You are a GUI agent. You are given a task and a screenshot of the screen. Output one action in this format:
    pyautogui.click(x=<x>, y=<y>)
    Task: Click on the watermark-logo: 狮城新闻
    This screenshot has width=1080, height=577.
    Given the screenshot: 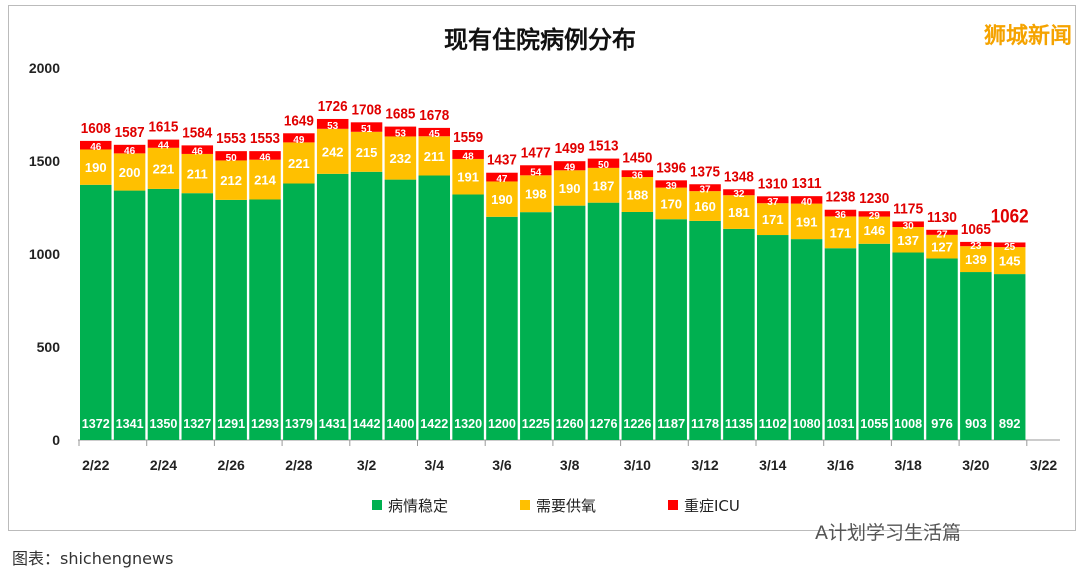 What is the action you would take?
    pyautogui.click(x=1027, y=36)
    